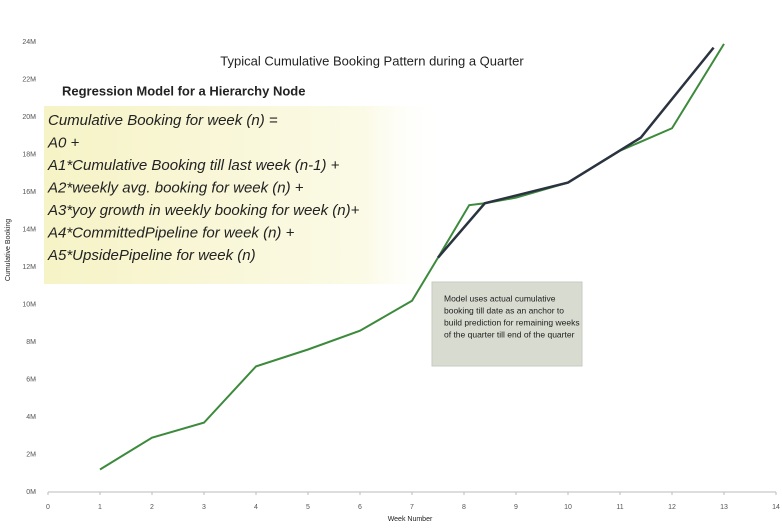 The height and width of the screenshot is (531, 782). I want to click on callout-line: booking till date as an anchor to, so click(504, 310).